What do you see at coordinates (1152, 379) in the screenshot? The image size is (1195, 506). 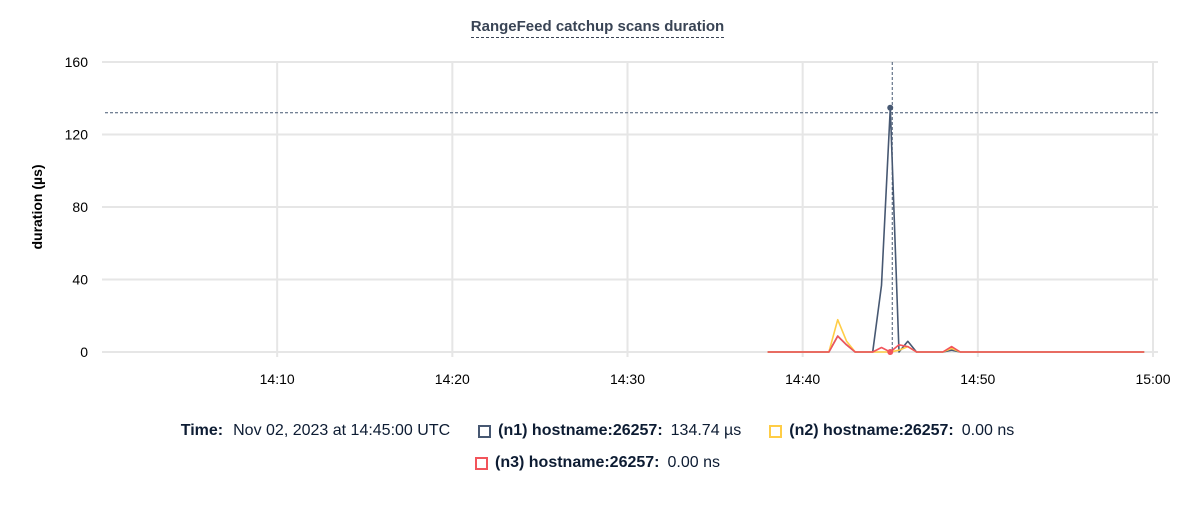 I see `x-tick-label: 15:00` at bounding box center [1152, 379].